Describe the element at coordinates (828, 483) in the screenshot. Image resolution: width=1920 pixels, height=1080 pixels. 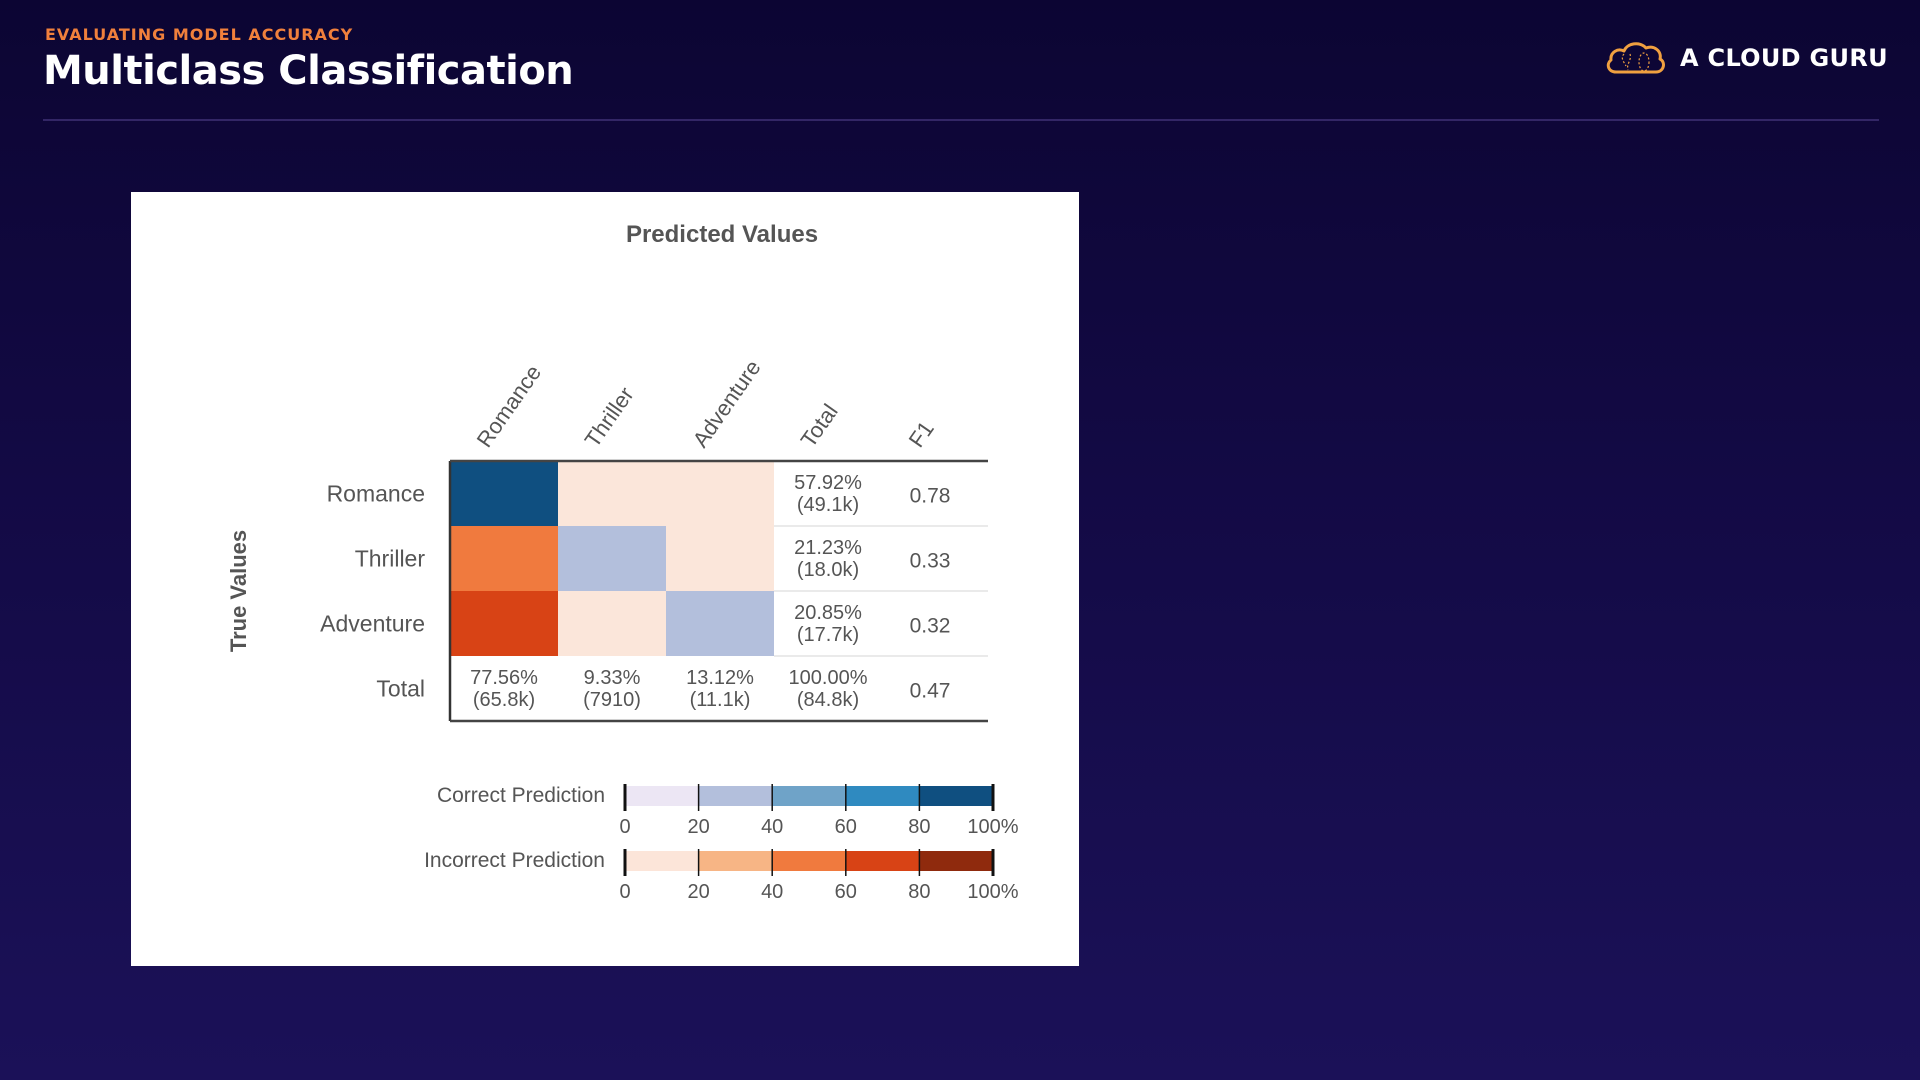
I see `row-total-pct: 57.92%` at that location.